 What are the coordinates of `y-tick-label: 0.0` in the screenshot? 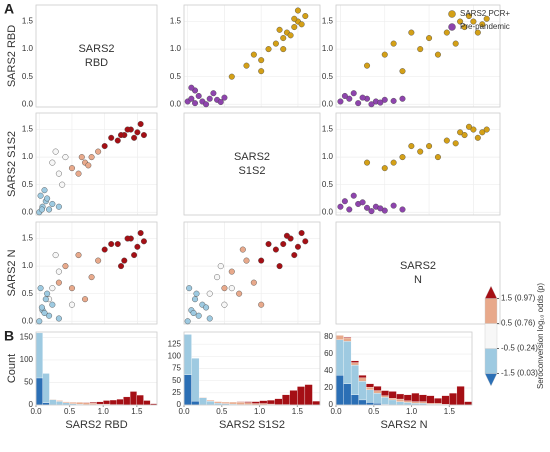 It's located at (28, 211).